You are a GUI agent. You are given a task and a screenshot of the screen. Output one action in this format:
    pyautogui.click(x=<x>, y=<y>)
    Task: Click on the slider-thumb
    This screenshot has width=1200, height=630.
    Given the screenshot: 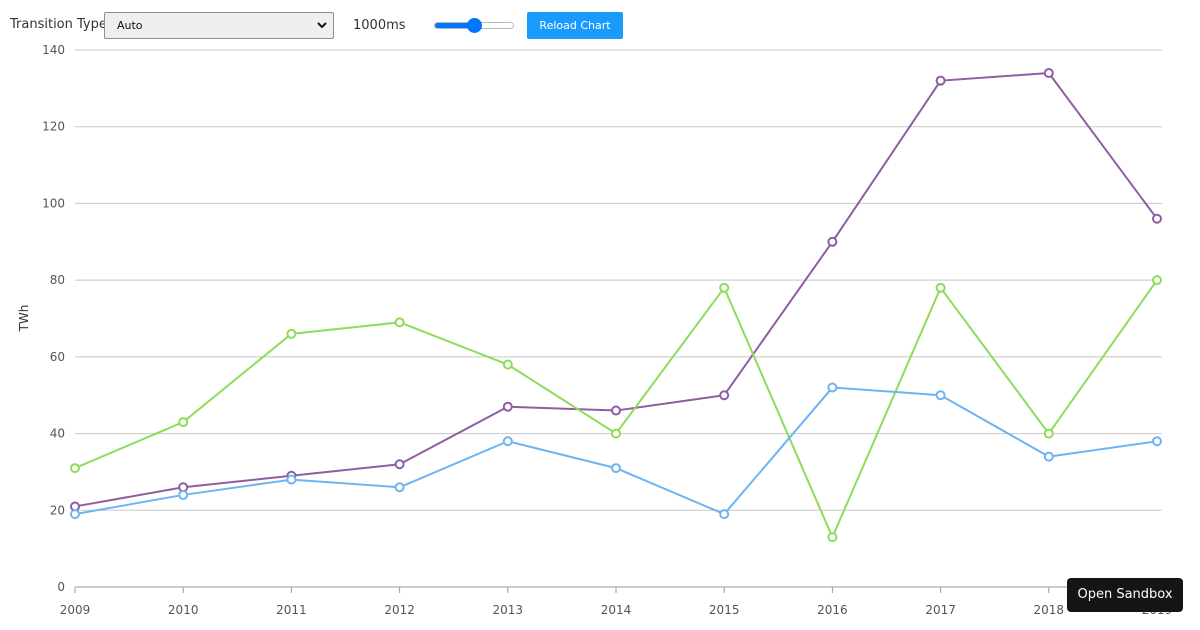 What is the action you would take?
    pyautogui.click(x=474, y=25)
    